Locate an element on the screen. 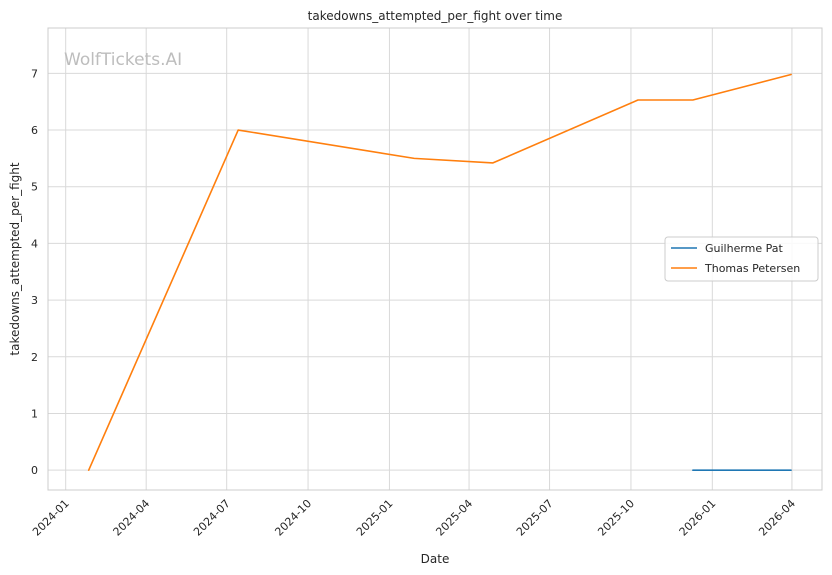  y-tick-label: 1 is located at coordinates (34, 413).